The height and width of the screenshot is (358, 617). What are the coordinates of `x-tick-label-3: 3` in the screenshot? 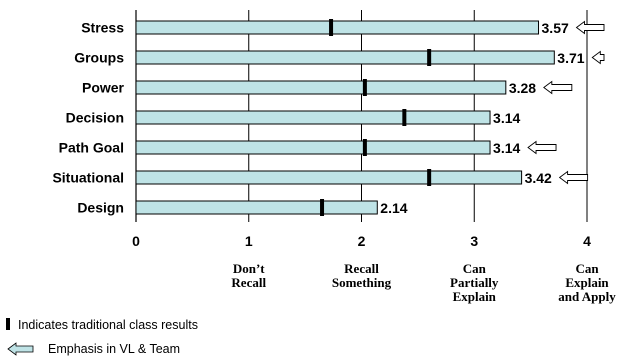 It's located at (474, 241).